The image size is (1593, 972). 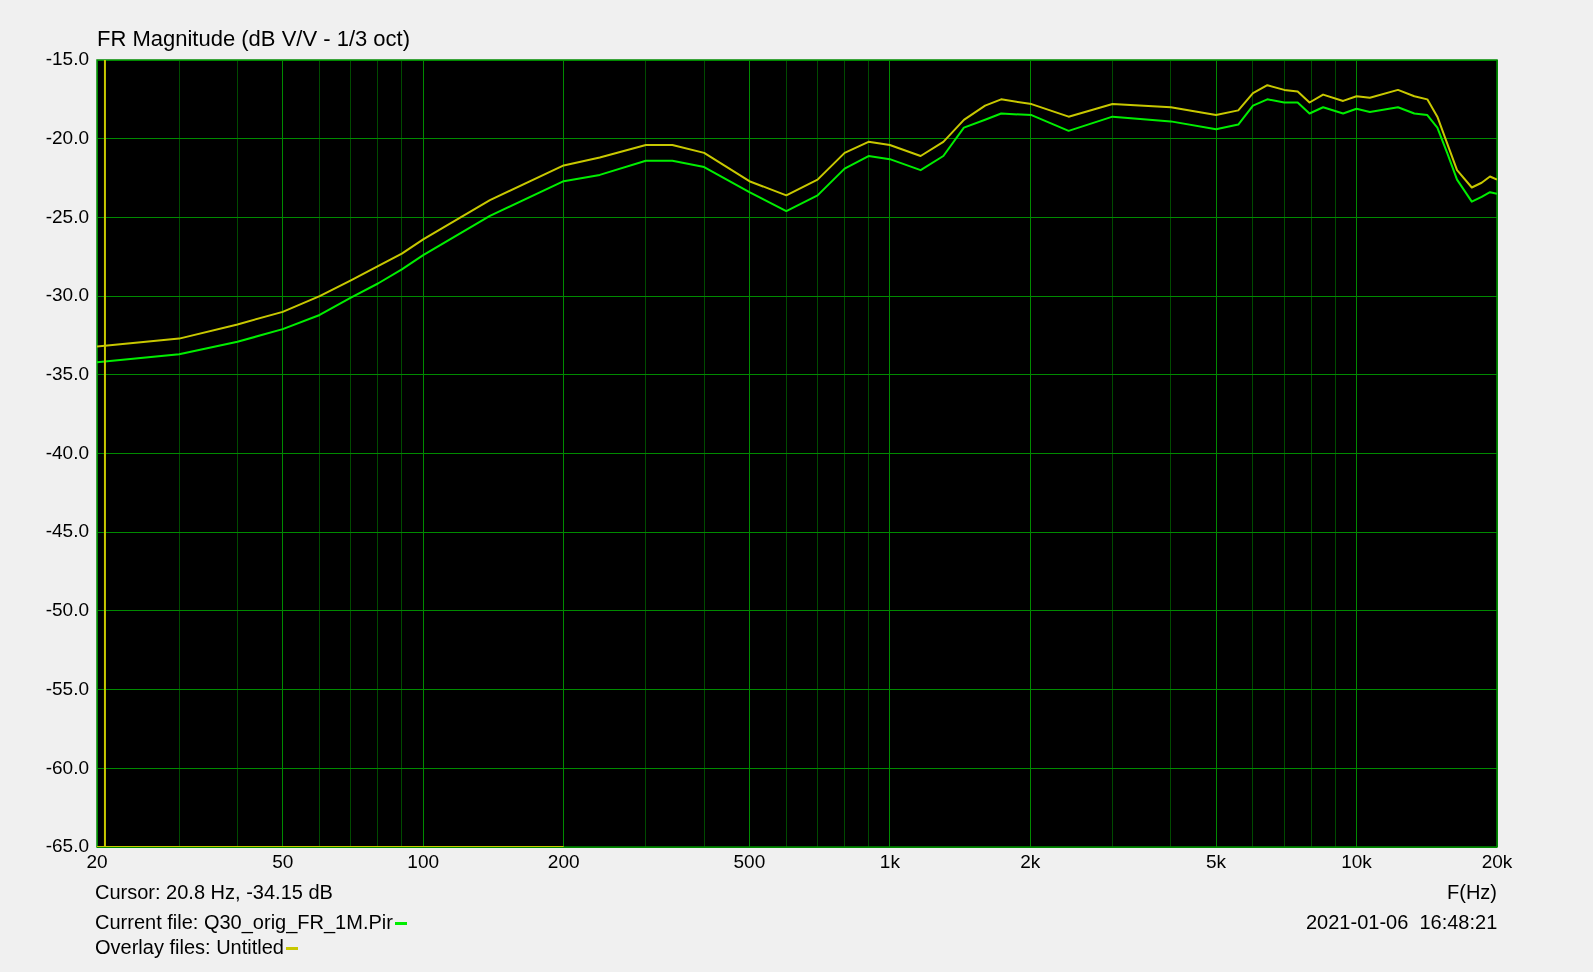 I want to click on y-tick-label: -30.0, so click(x=67, y=295).